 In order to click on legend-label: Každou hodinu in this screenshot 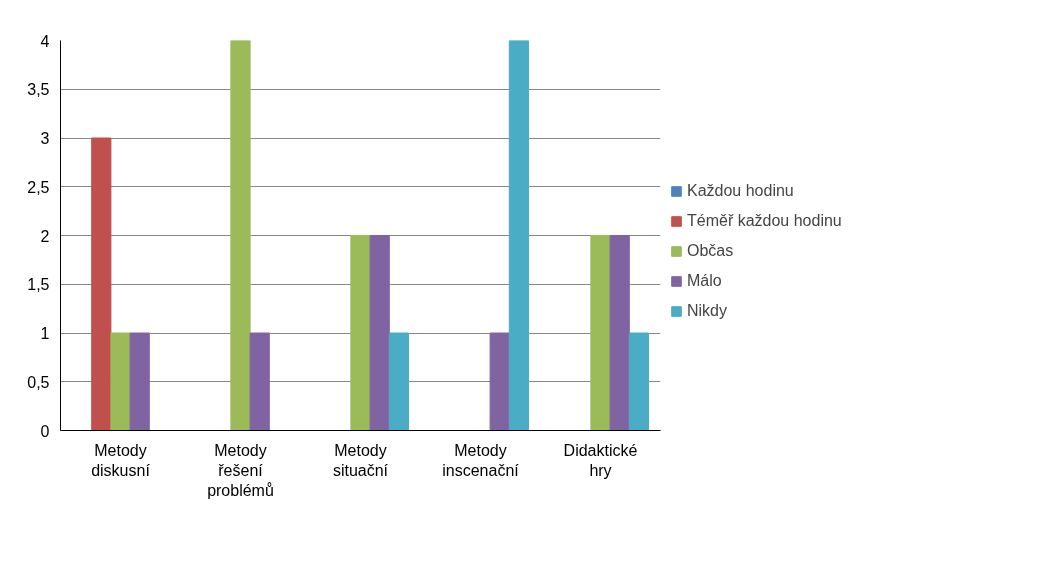, I will do `click(740, 191)`.